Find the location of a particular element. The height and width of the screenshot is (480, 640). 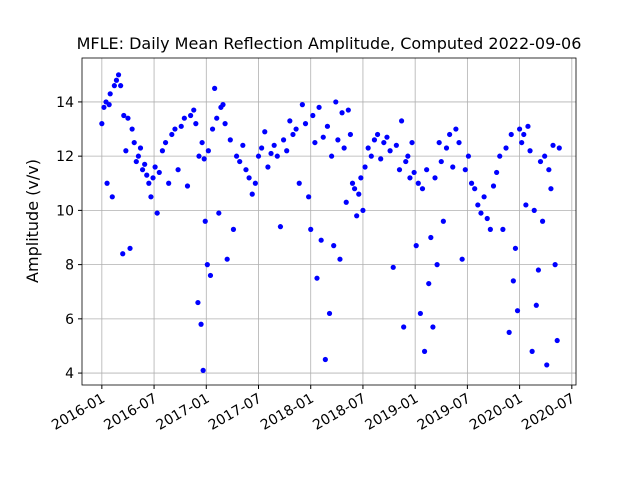

x-tick-label: 2017-07 is located at coordinates (235, 412).